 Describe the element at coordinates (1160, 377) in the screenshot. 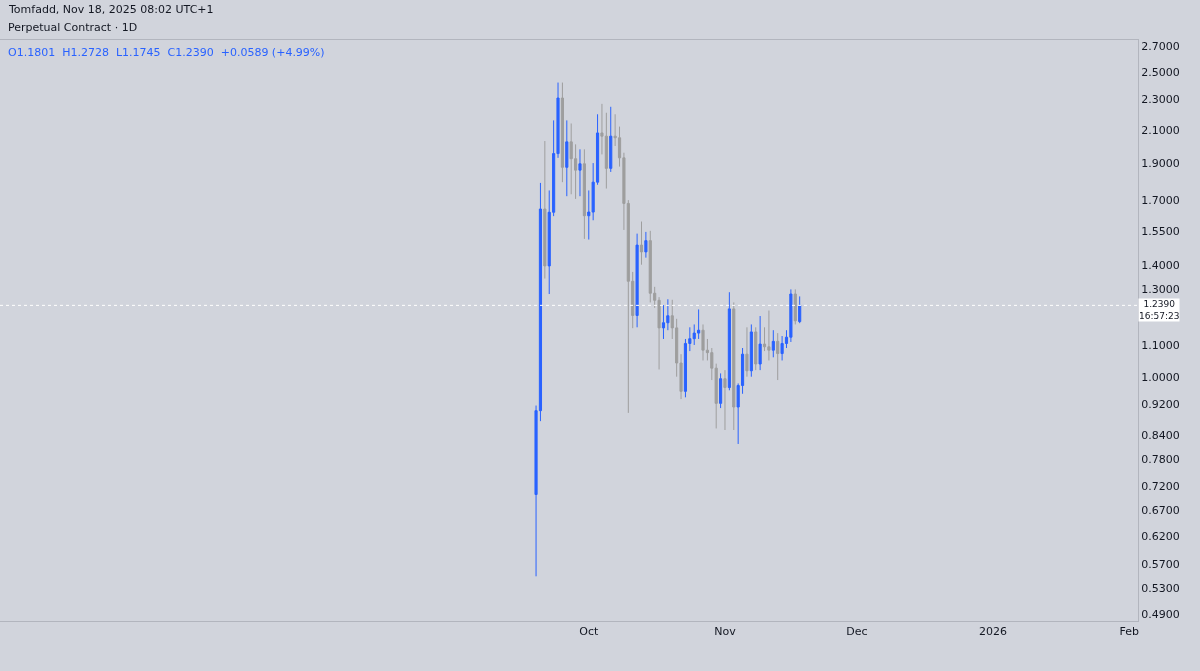

I see `y-tick-label: 1.0000` at that location.